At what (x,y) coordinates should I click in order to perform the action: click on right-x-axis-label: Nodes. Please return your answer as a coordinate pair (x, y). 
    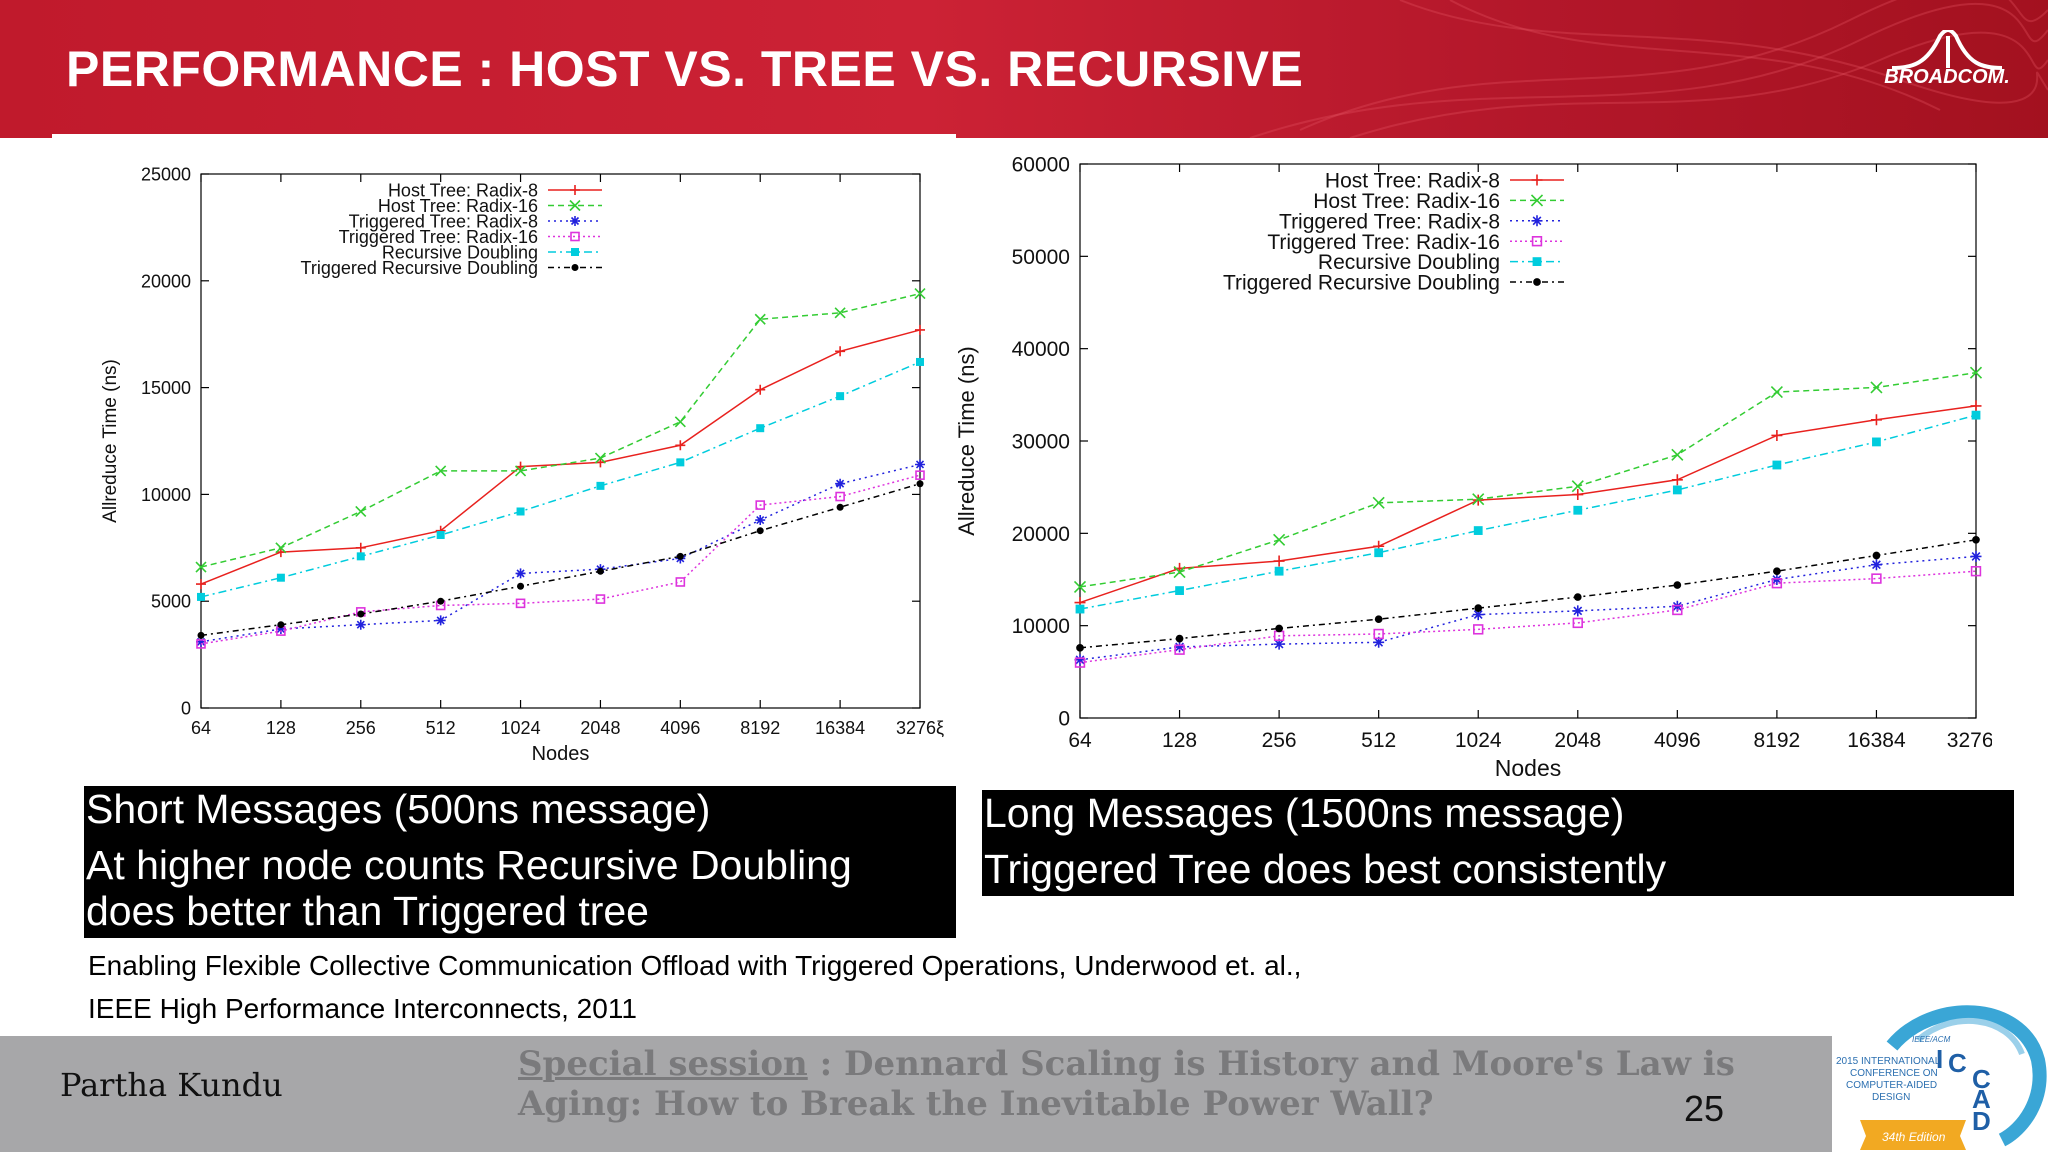
    Looking at the image, I should click on (1528, 768).